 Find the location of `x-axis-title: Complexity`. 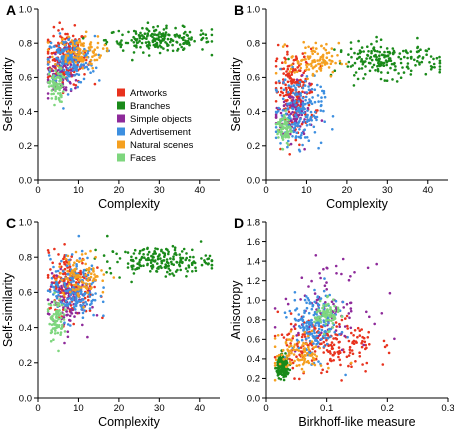

x-axis-title: Complexity is located at coordinates (129, 204).